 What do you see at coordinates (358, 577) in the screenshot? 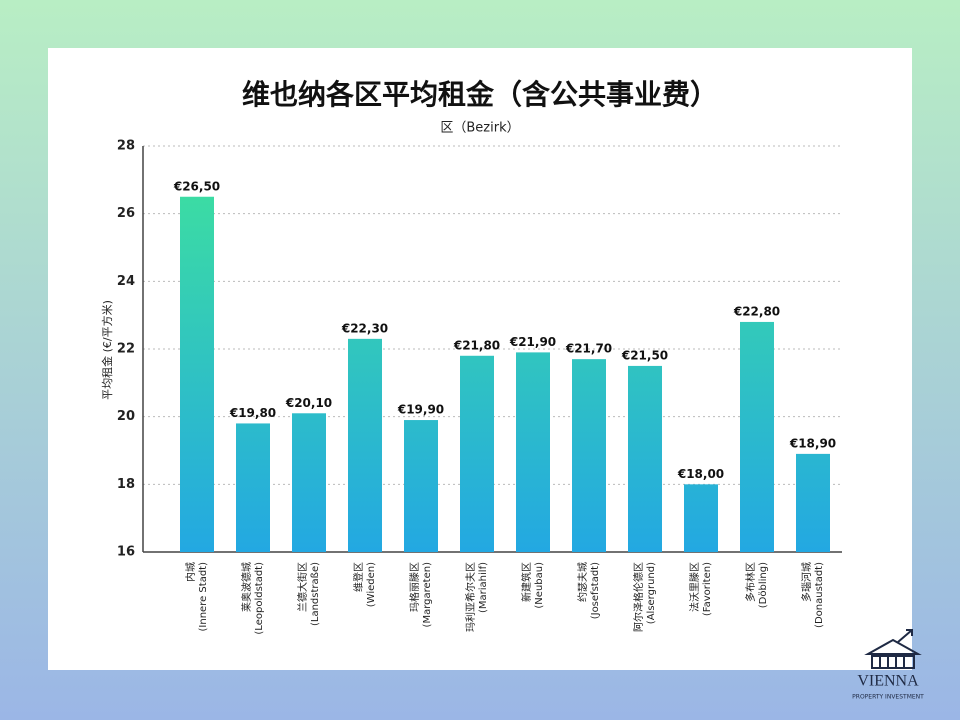
I see `x-tick-label: 维登区` at bounding box center [358, 577].